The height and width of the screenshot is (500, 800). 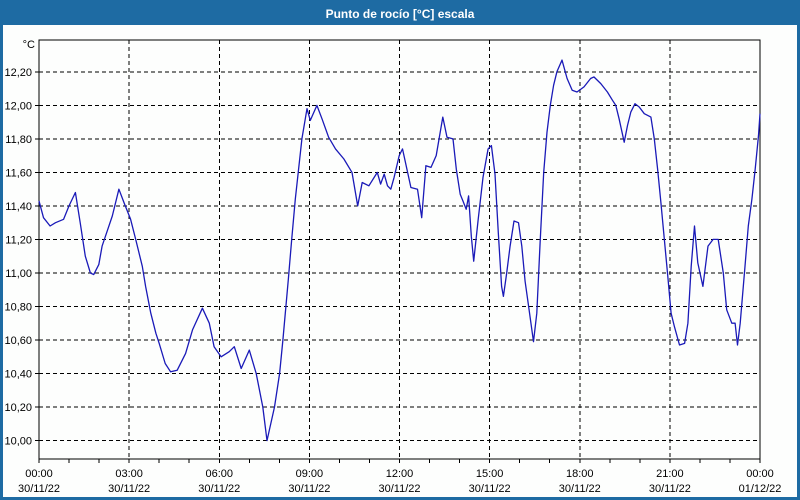 I want to click on x-axis-time-label: 12:00, so click(x=400, y=474).